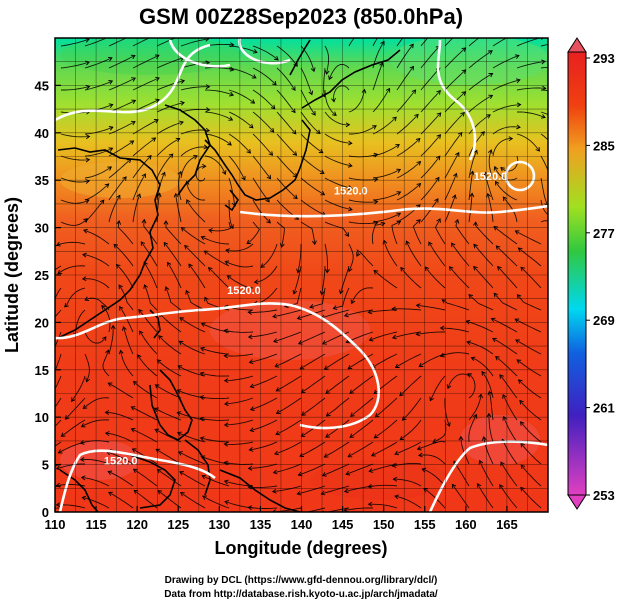  What do you see at coordinates (42, 228) in the screenshot?
I see `y-tick-label: 30` at bounding box center [42, 228].